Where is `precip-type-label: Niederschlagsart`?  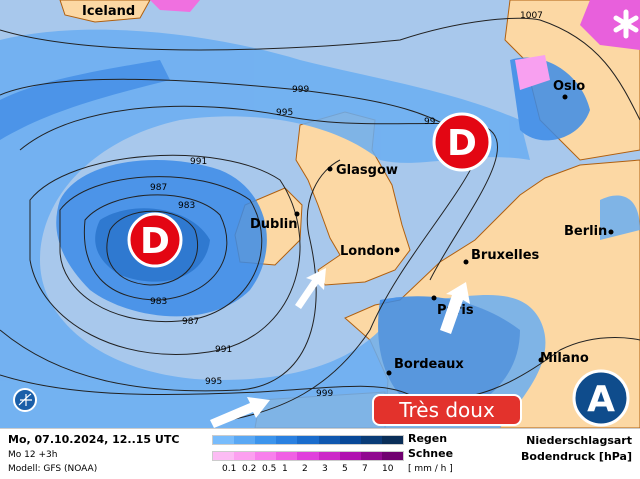 precip-type-label: Niederschlagsart is located at coordinates (579, 440).